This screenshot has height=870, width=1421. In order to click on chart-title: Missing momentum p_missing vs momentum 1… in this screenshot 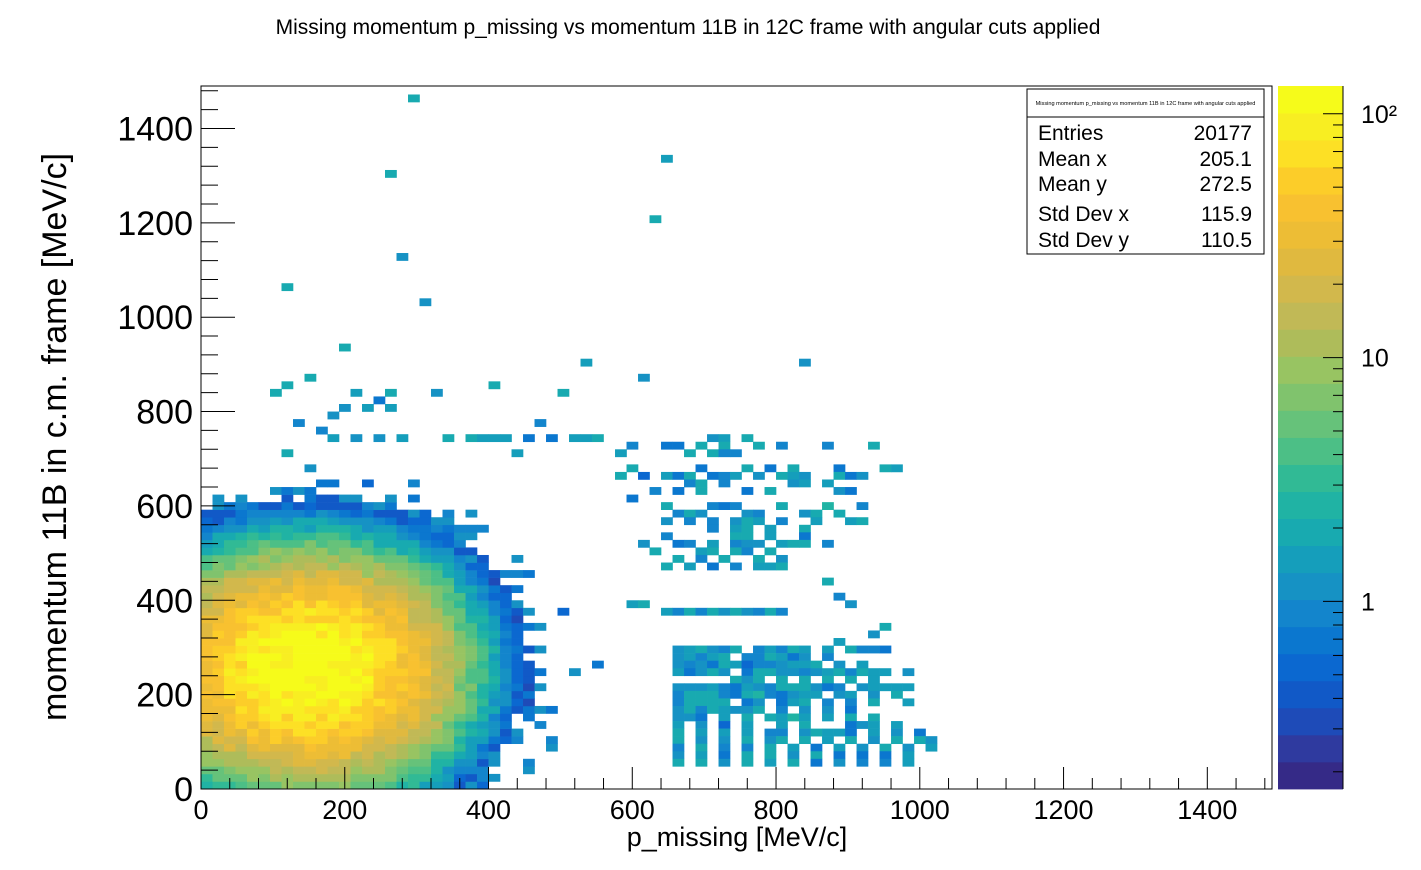, I will do `click(688, 27)`.